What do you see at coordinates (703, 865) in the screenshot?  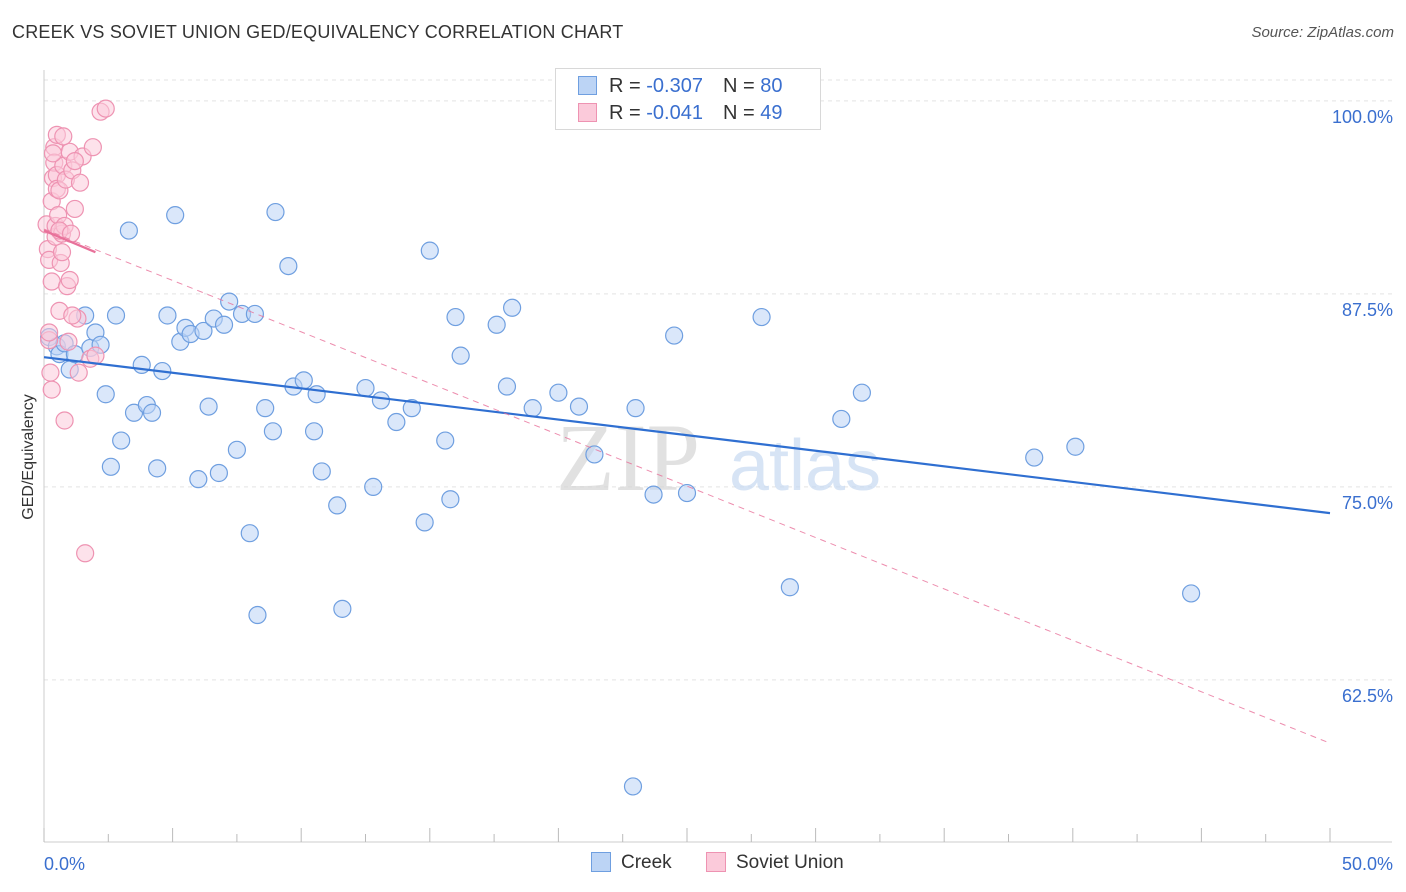 I see `series-legend: Creek Soviet Union` at bounding box center [703, 865].